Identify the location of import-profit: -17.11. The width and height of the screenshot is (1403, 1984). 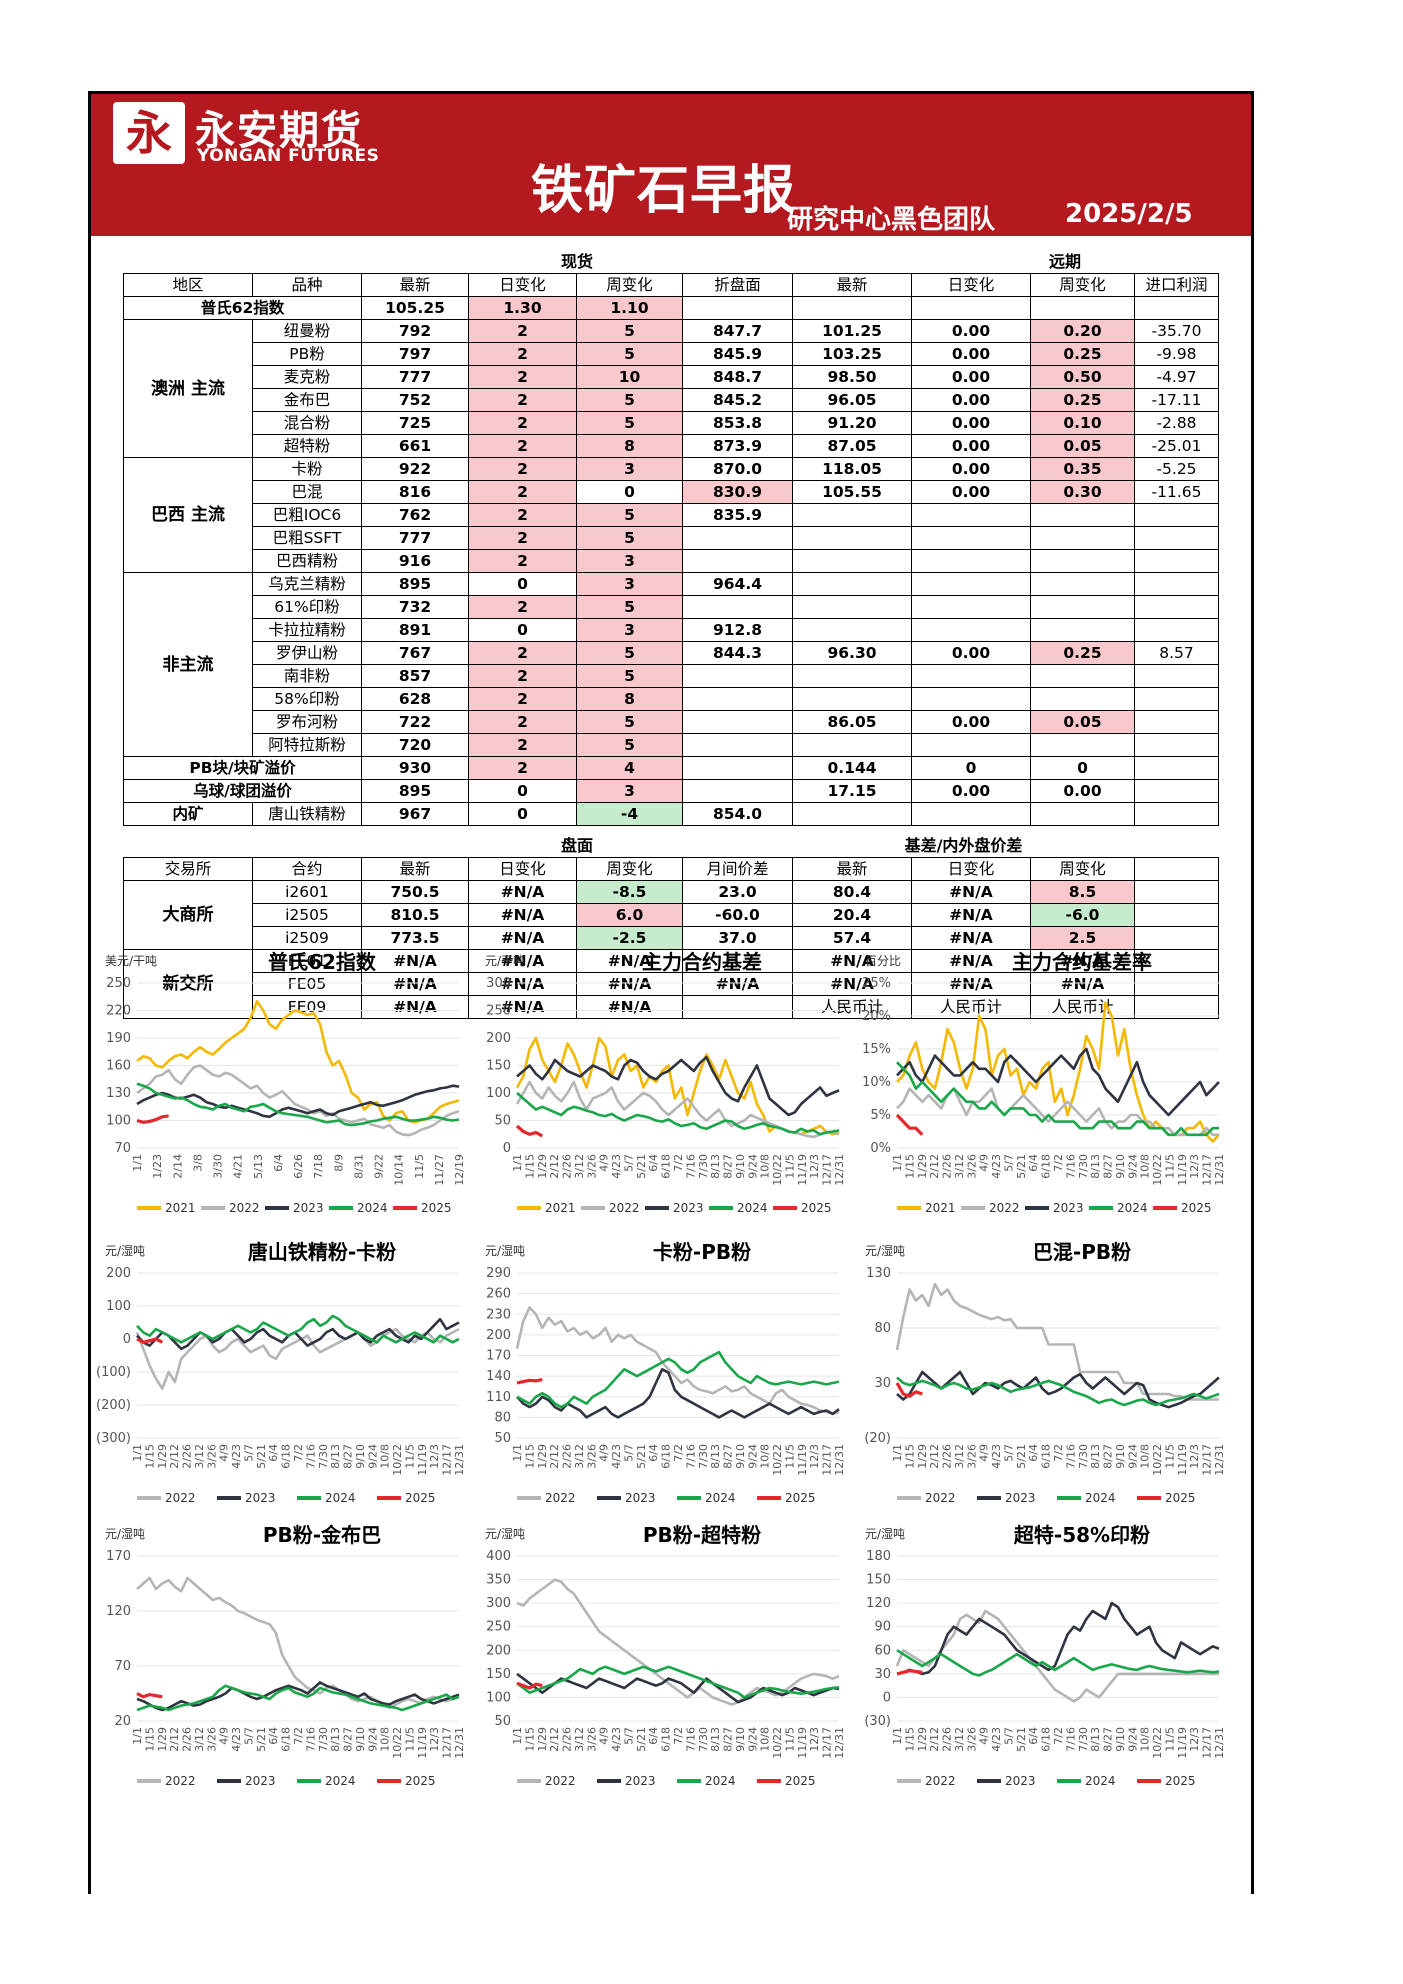
(1176, 400).